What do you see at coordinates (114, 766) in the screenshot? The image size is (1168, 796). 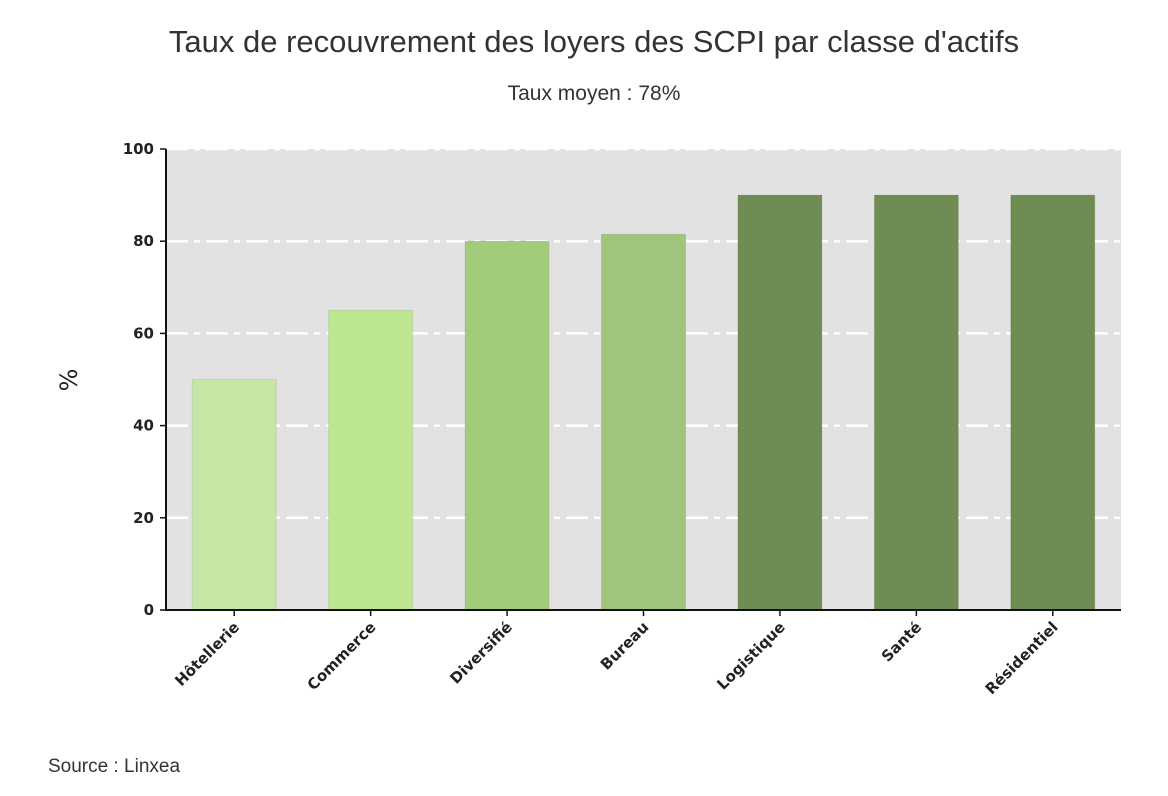 I see `source-note: Source : Linxea` at bounding box center [114, 766].